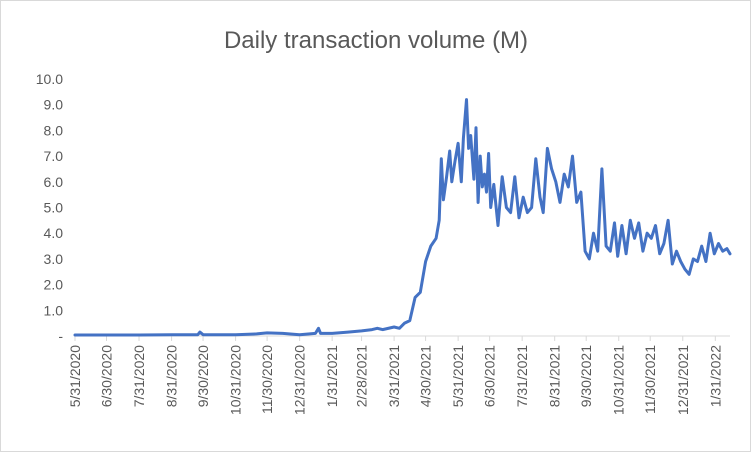 This screenshot has width=751, height=453. Describe the element at coordinates (60, 336) in the screenshot. I see `y-tick-label: -` at that location.